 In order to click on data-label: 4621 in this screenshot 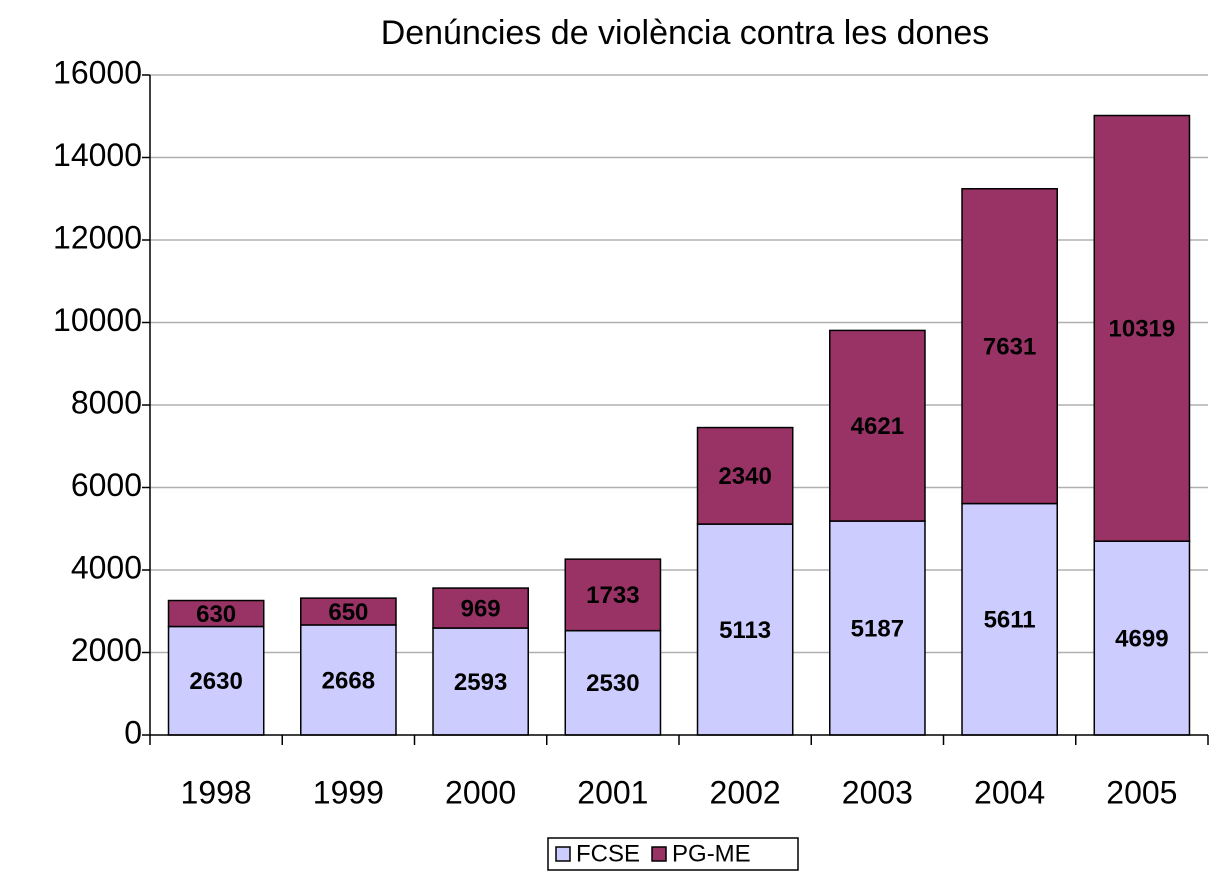, I will do `click(877, 426)`.